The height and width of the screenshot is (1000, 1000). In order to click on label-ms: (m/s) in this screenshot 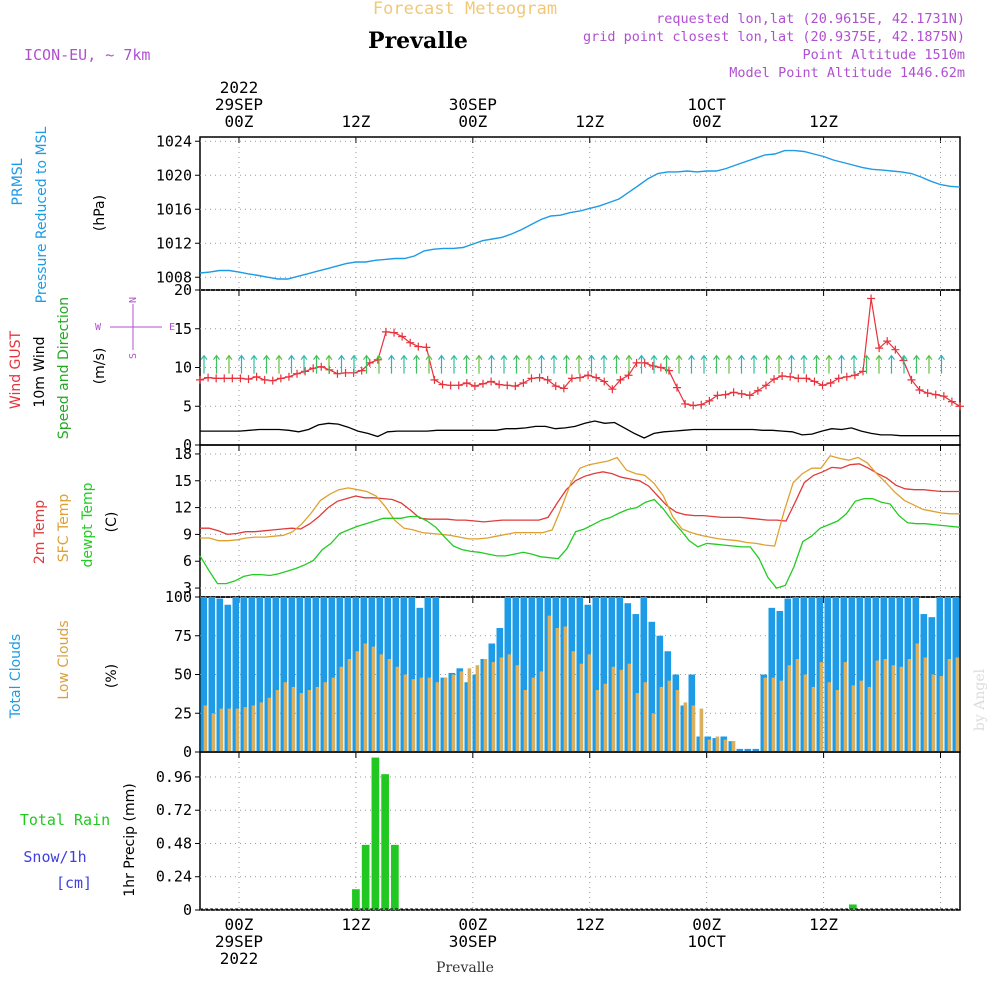, I will do `click(100, 366)`.